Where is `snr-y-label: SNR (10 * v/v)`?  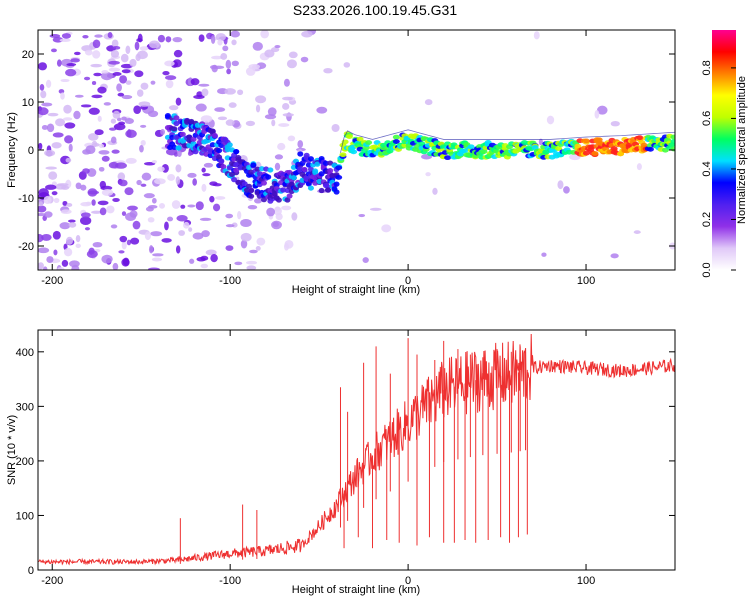
snr-y-label: SNR (10 * v/v) is located at coordinates (12, 450).